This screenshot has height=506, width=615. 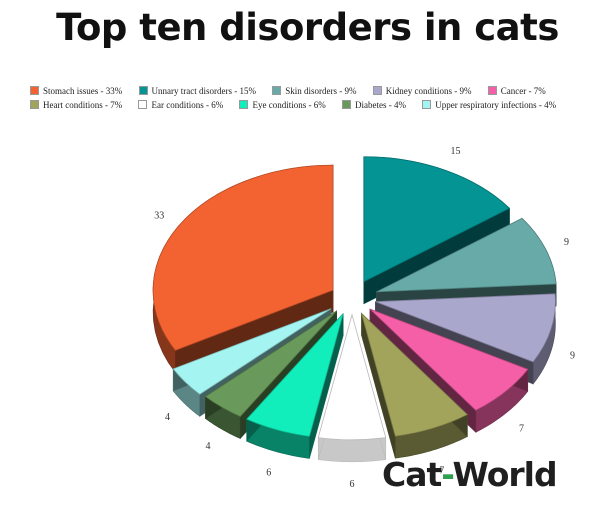 What do you see at coordinates (523, 91) in the screenshot?
I see `legend-label: Cancer - 7%` at bounding box center [523, 91].